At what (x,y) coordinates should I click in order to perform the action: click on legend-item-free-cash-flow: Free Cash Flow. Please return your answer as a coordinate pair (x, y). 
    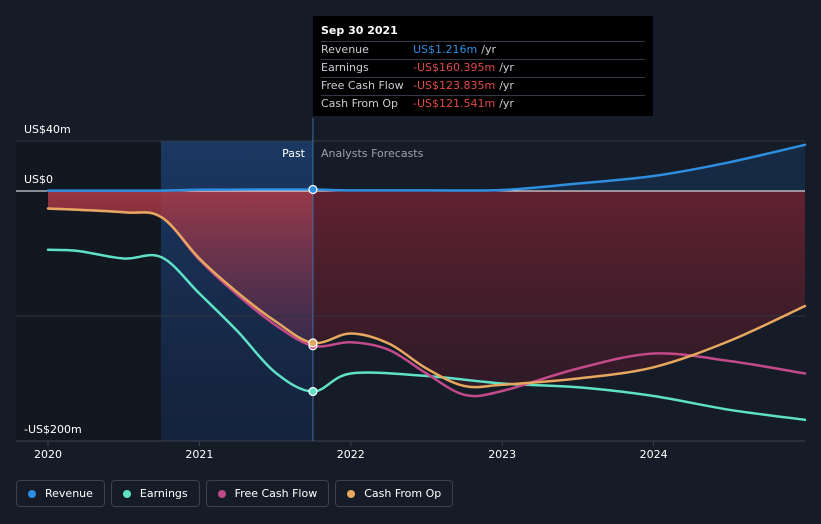
    Looking at the image, I should click on (267, 493).